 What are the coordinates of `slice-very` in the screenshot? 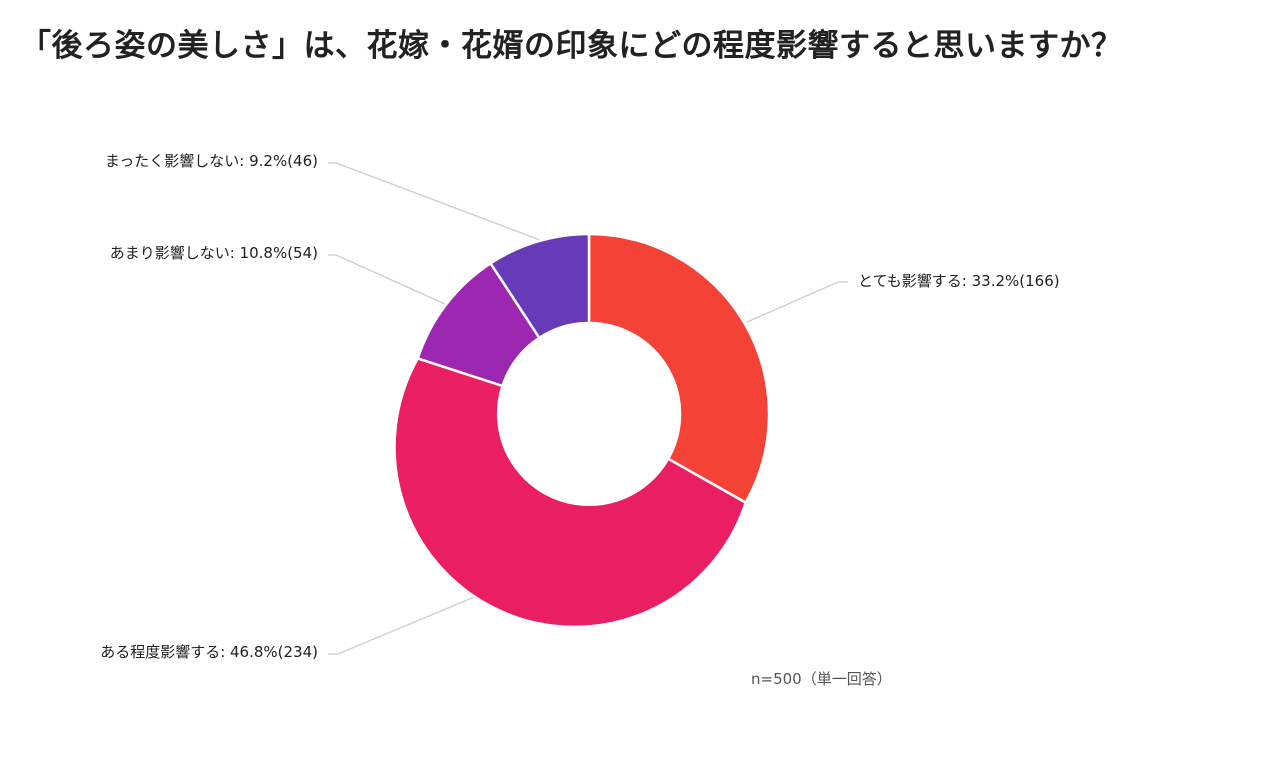 It's located at (679, 368).